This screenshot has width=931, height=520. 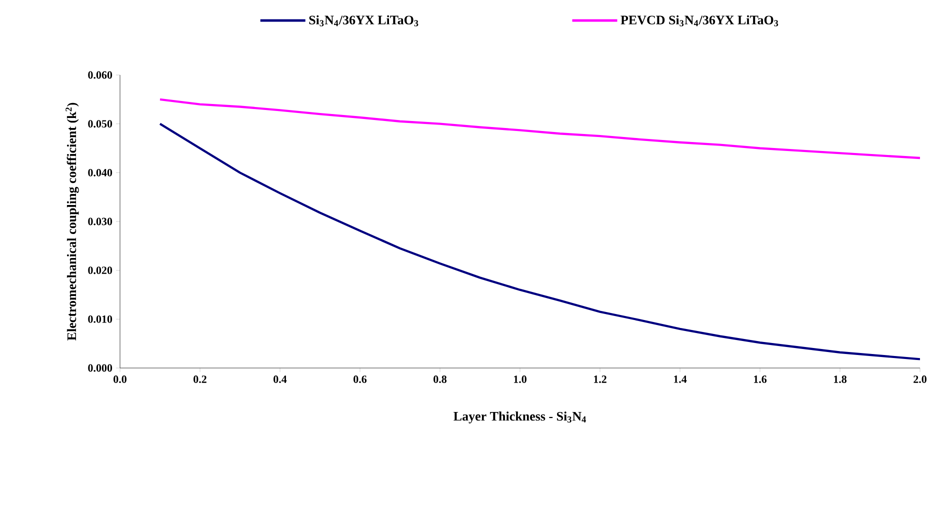 What do you see at coordinates (840, 380) in the screenshot?
I see `x-tick-label: 1.8` at bounding box center [840, 380].